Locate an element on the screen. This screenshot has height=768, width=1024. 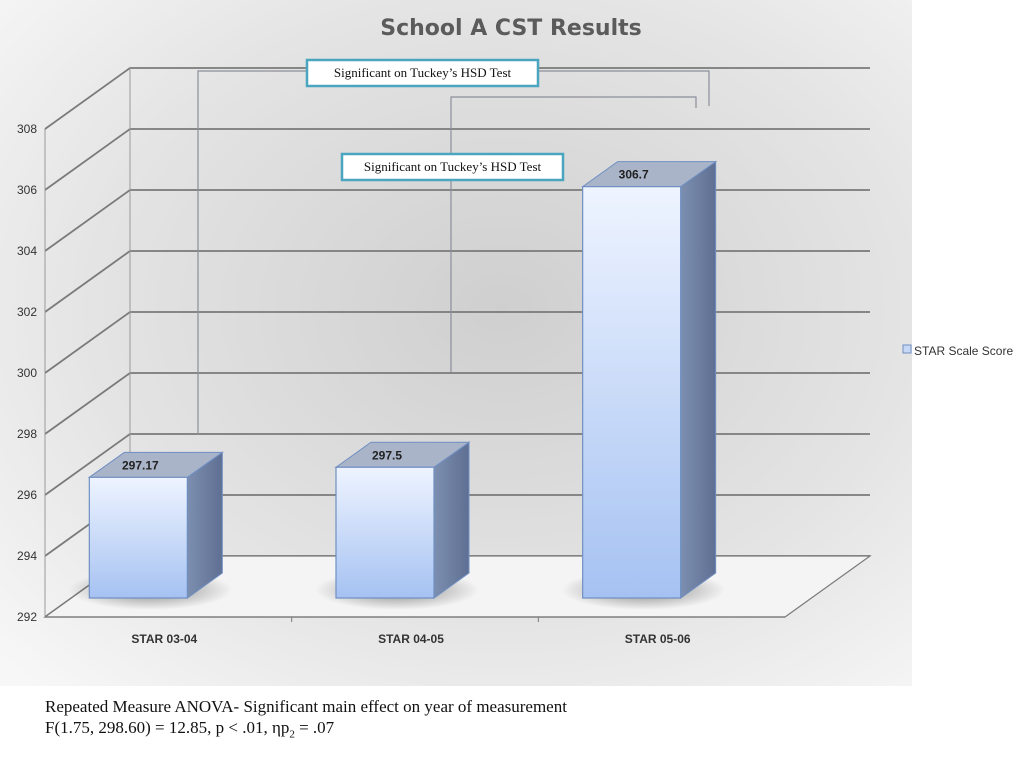
y-tick-label: 292 is located at coordinates (27, 617).